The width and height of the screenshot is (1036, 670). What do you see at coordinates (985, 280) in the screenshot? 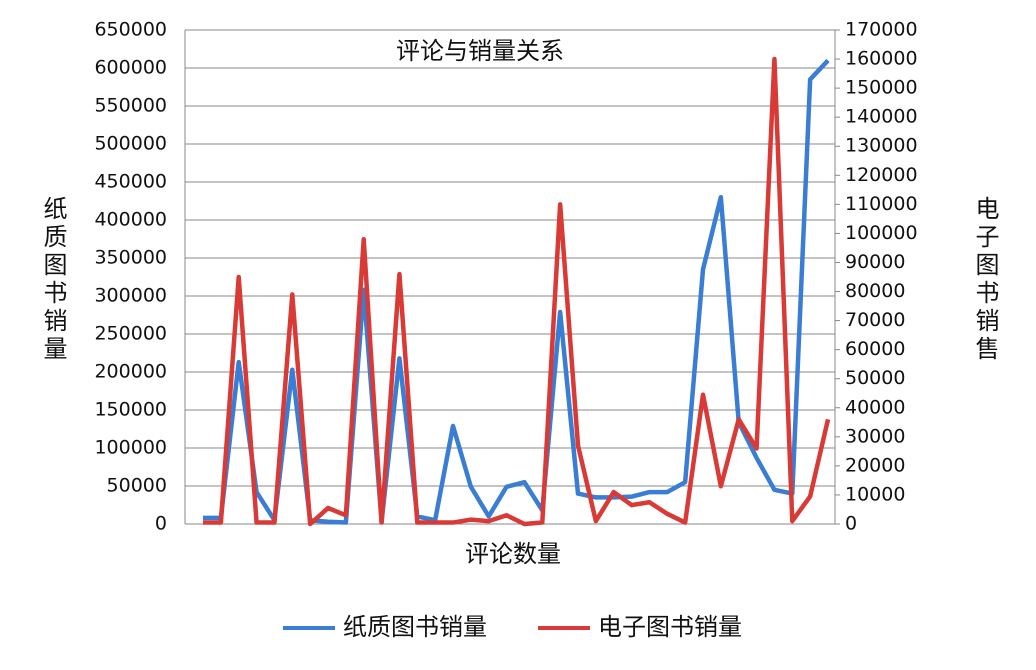
I see `y2-axis-label: 电子图书销售` at bounding box center [985, 280].